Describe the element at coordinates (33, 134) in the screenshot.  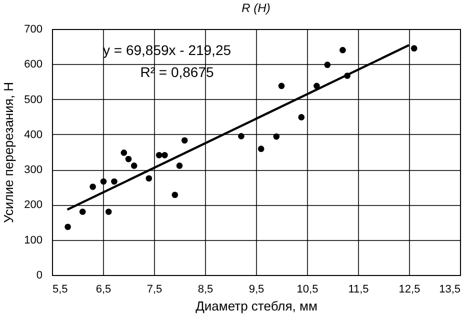
I see `y-tick-label: 400` at that location.